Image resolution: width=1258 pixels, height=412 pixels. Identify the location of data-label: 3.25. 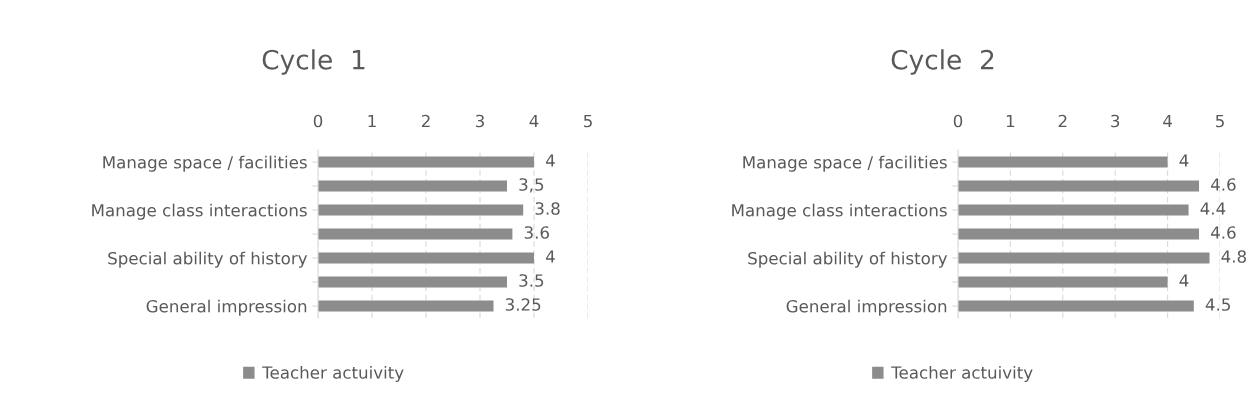
(523, 304).